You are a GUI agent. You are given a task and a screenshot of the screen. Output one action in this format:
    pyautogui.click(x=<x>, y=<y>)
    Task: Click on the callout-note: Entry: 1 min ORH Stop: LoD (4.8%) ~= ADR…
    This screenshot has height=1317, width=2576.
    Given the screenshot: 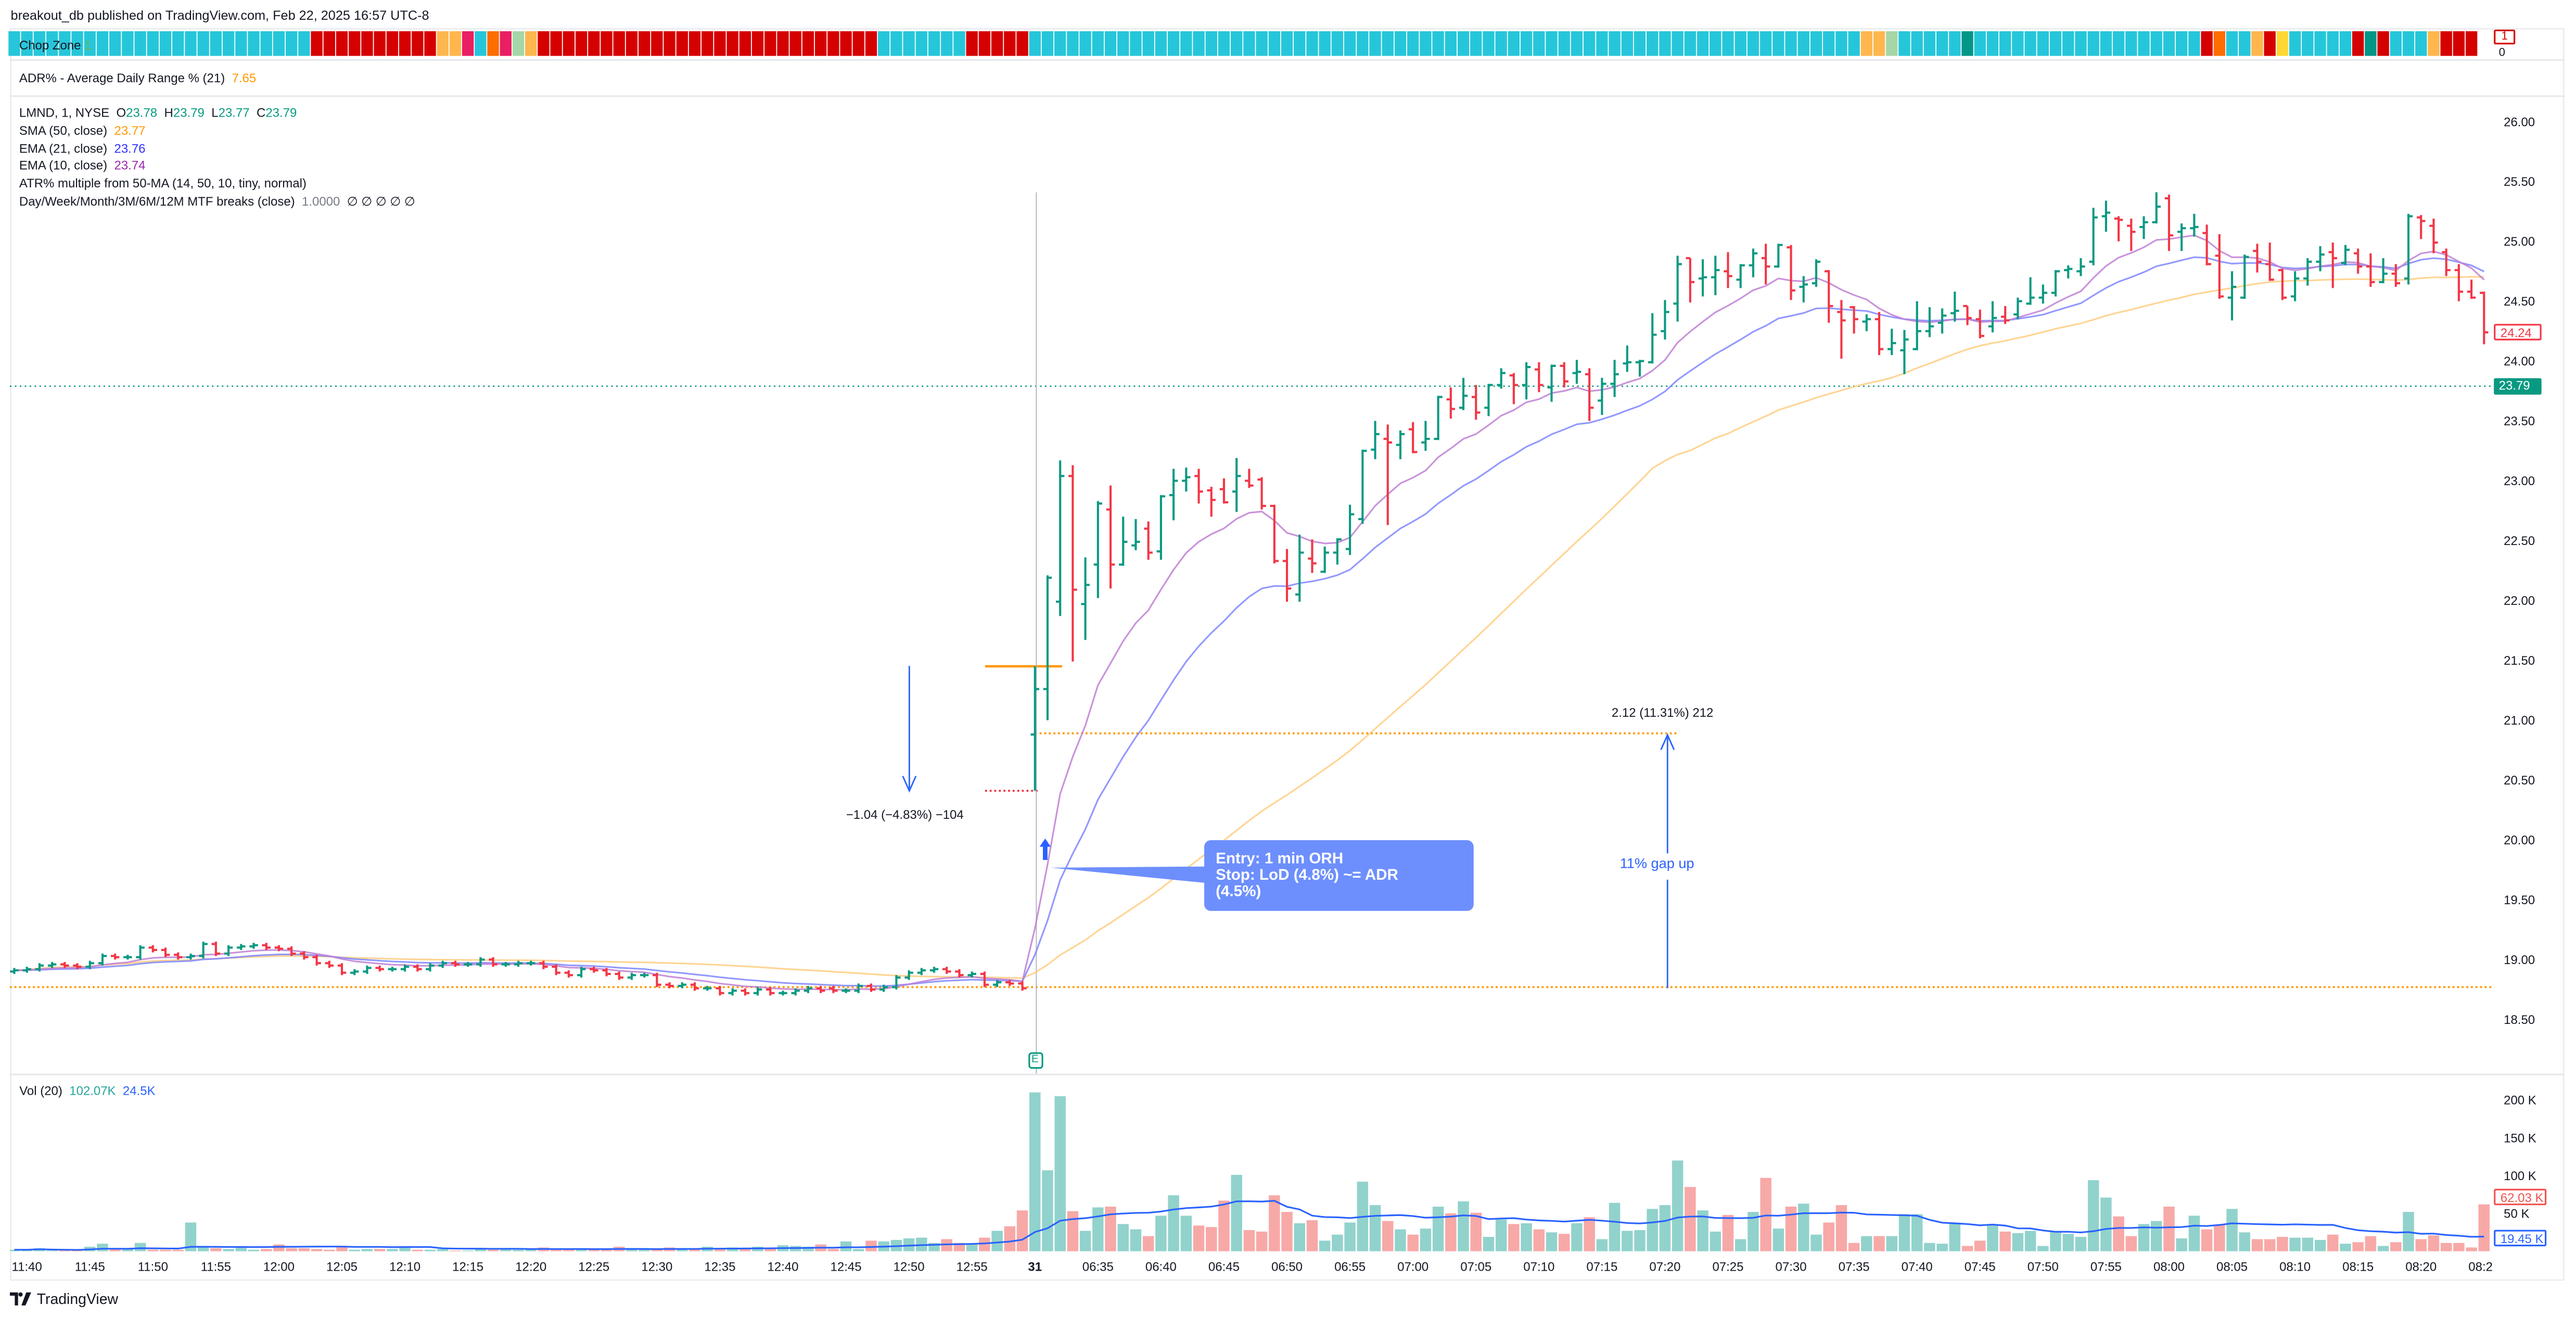 What is the action you would take?
    pyautogui.click(x=1339, y=874)
    